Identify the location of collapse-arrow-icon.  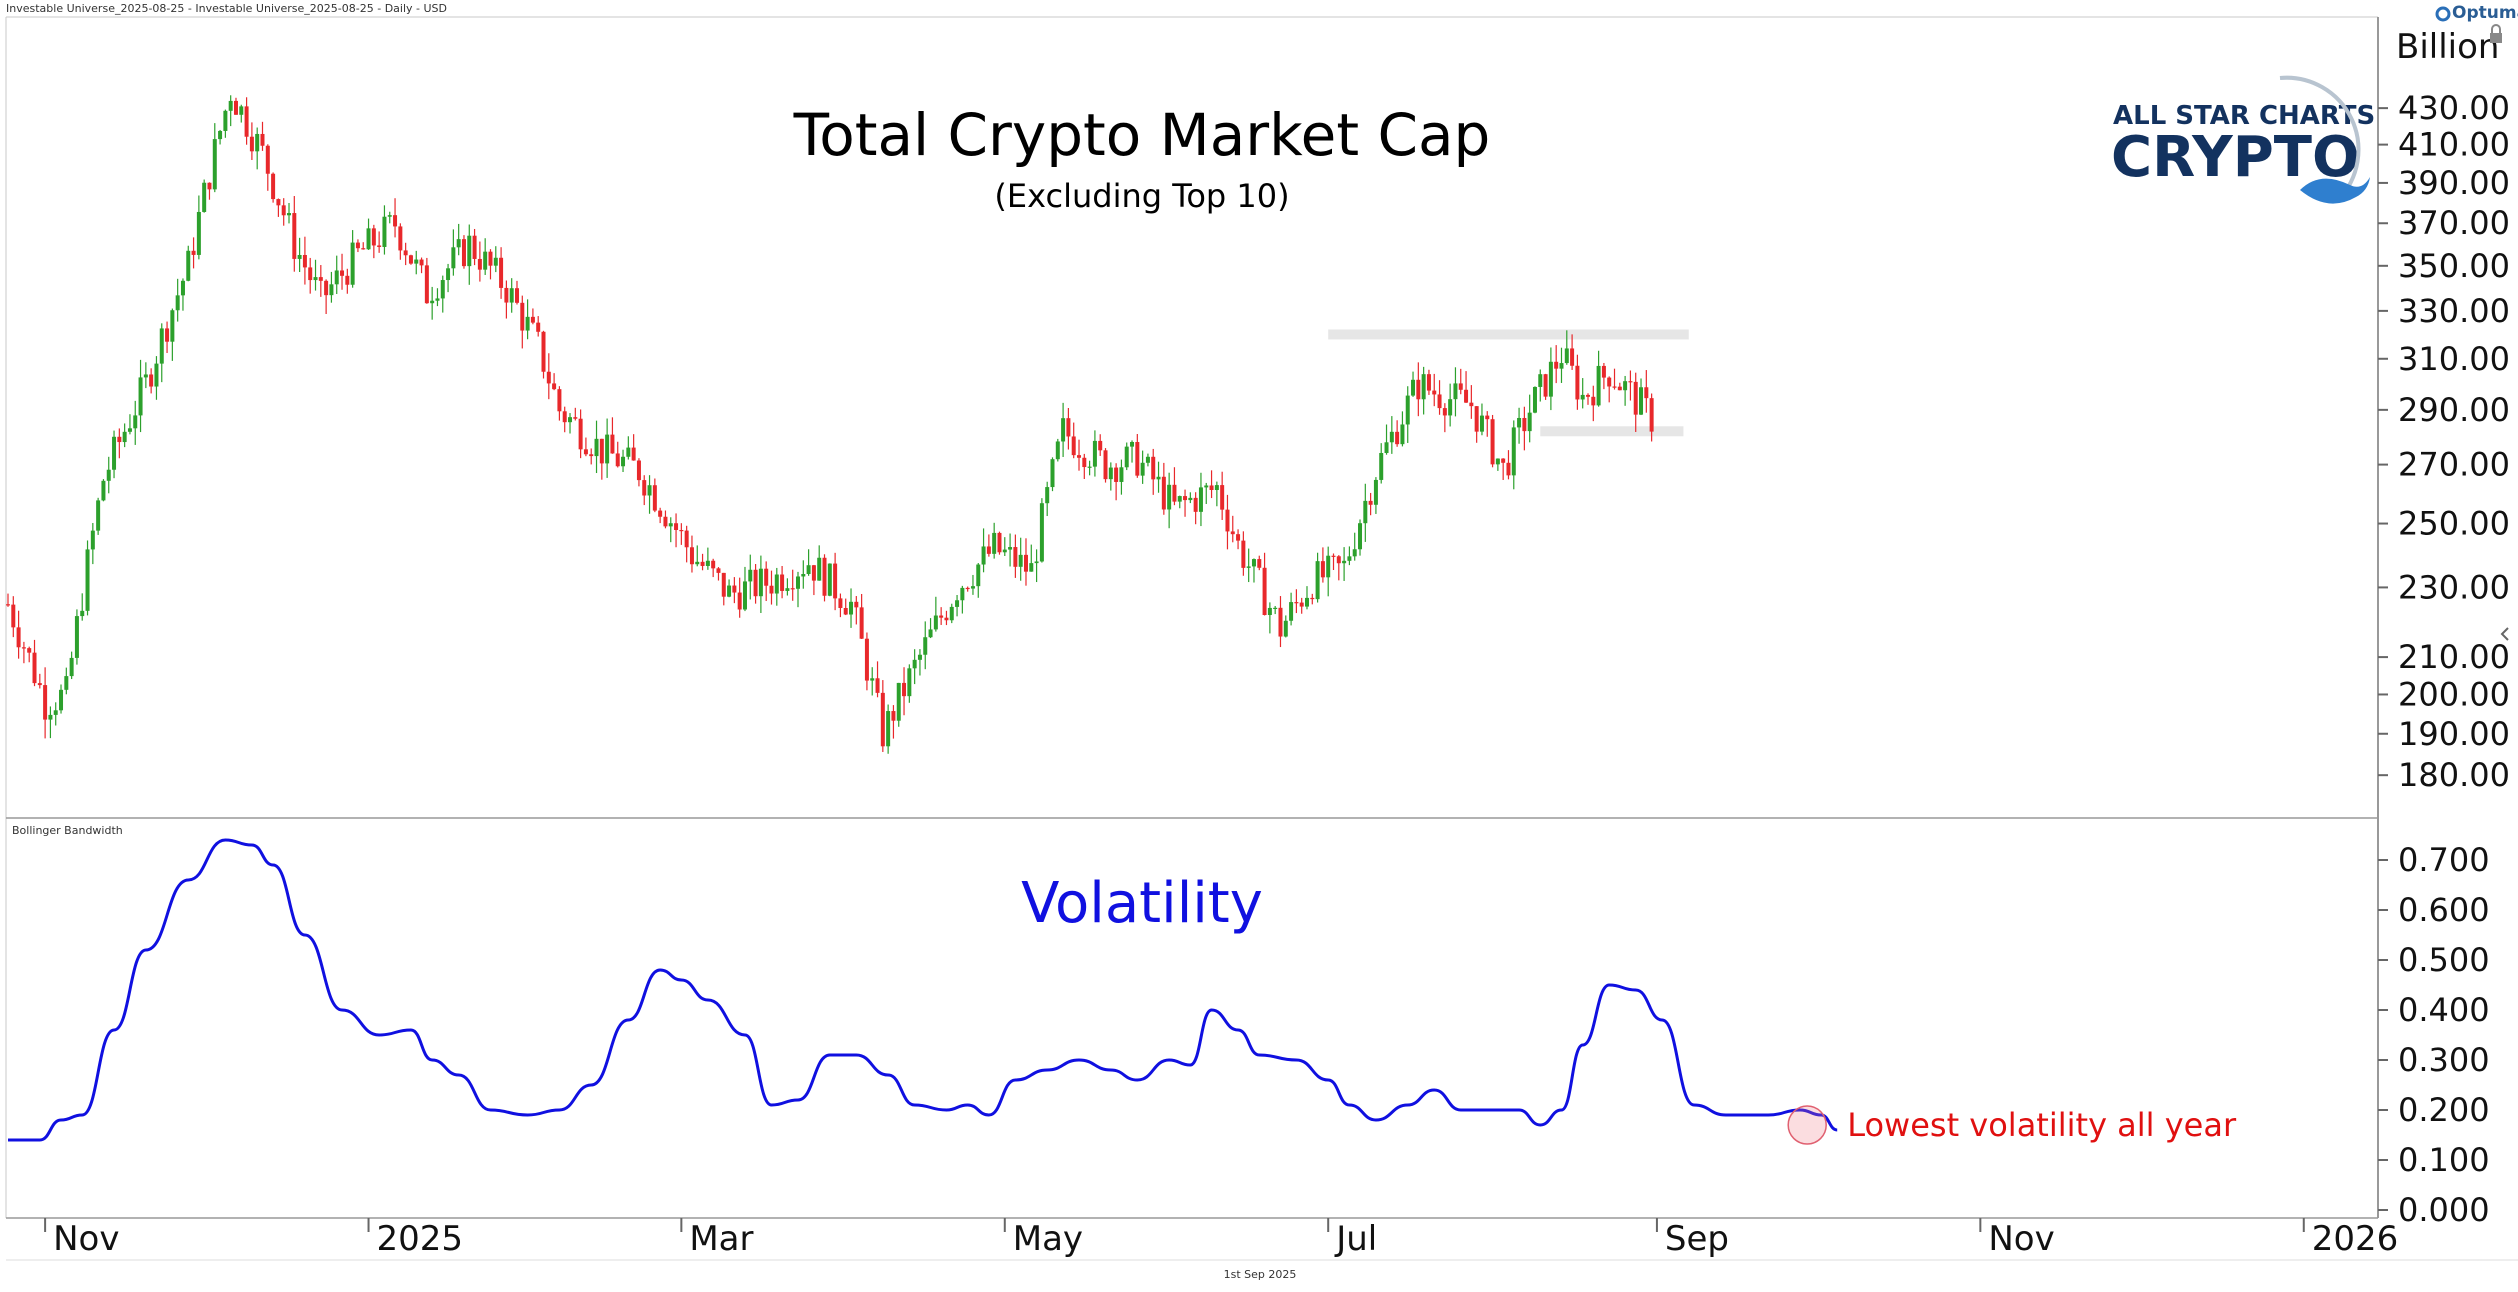
(2504, 634).